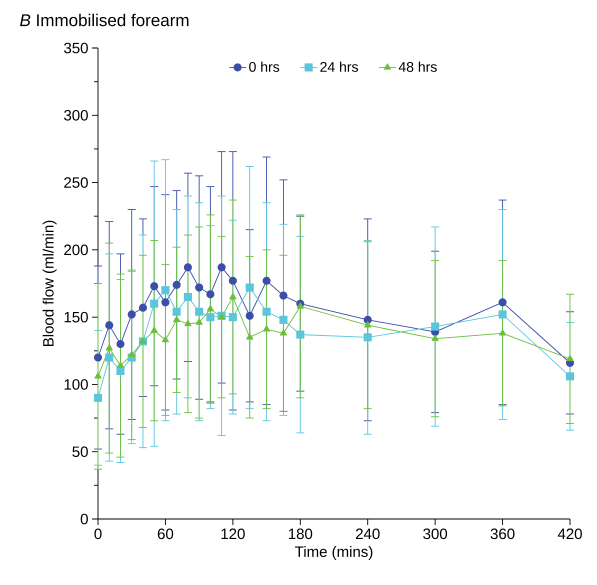  What do you see at coordinates (76, 250) in the screenshot?
I see `y-tick-label: 200` at bounding box center [76, 250].